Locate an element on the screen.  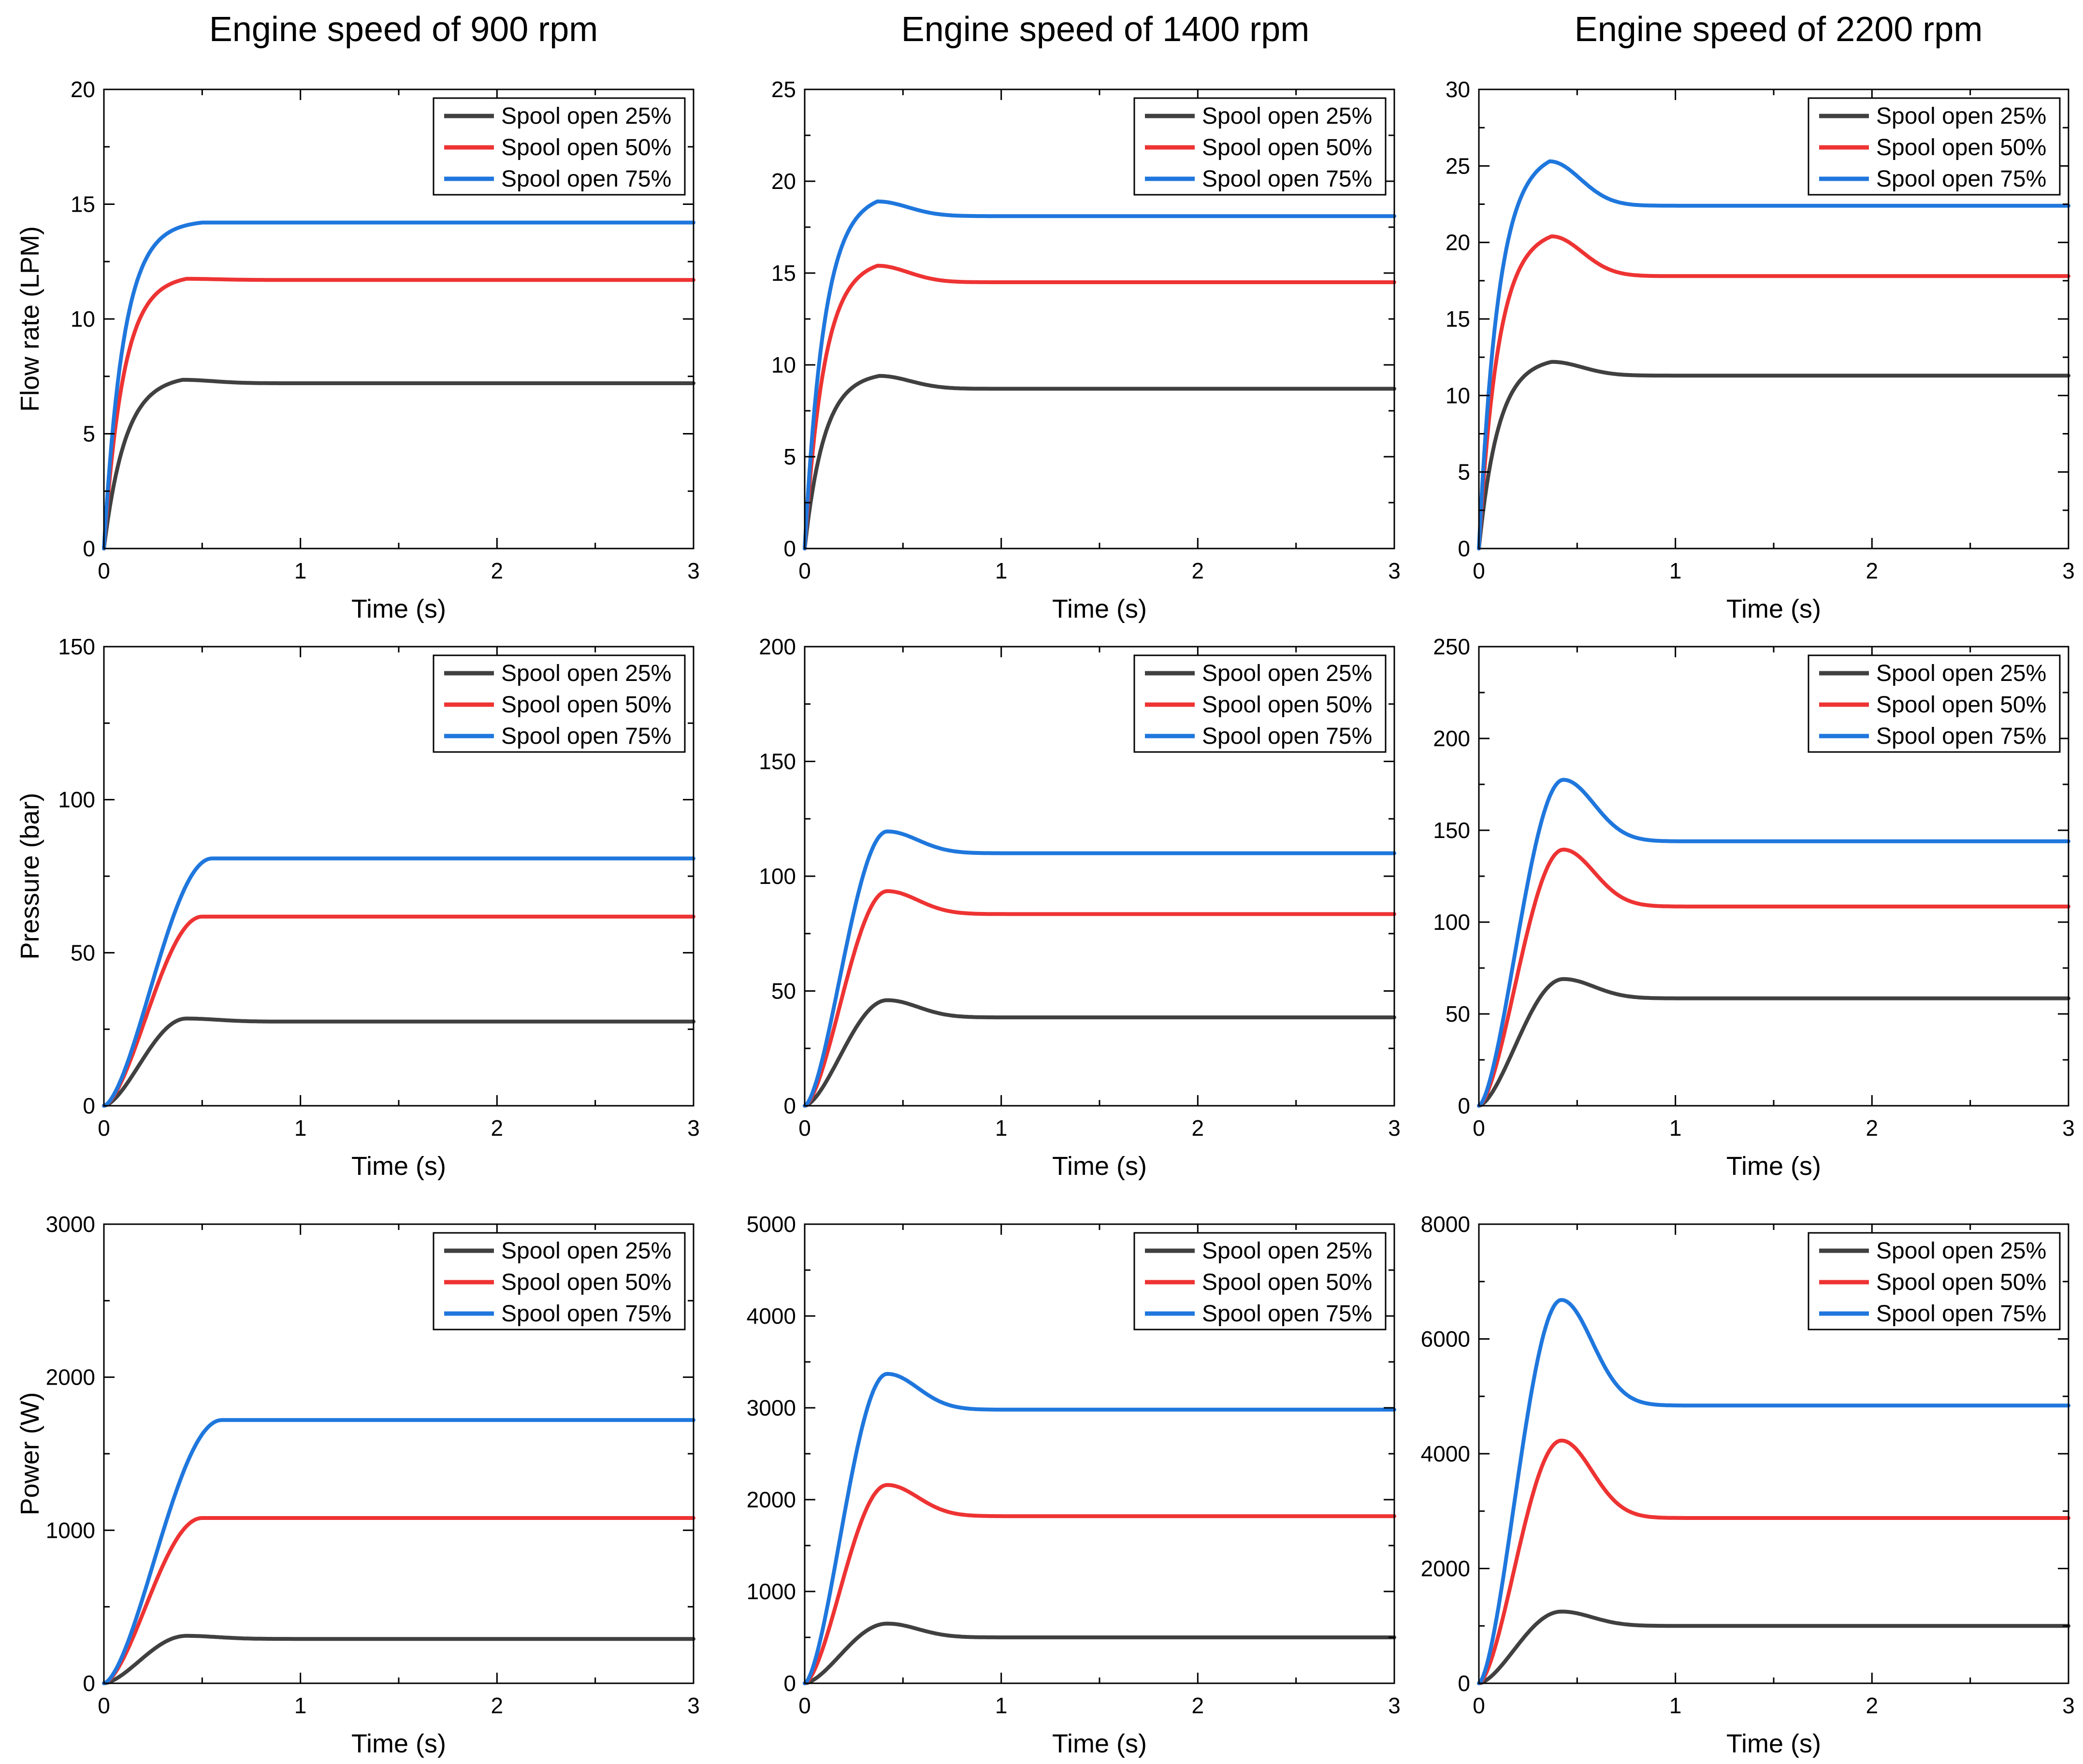
y-tick-label: 6000 is located at coordinates (1445, 1339).